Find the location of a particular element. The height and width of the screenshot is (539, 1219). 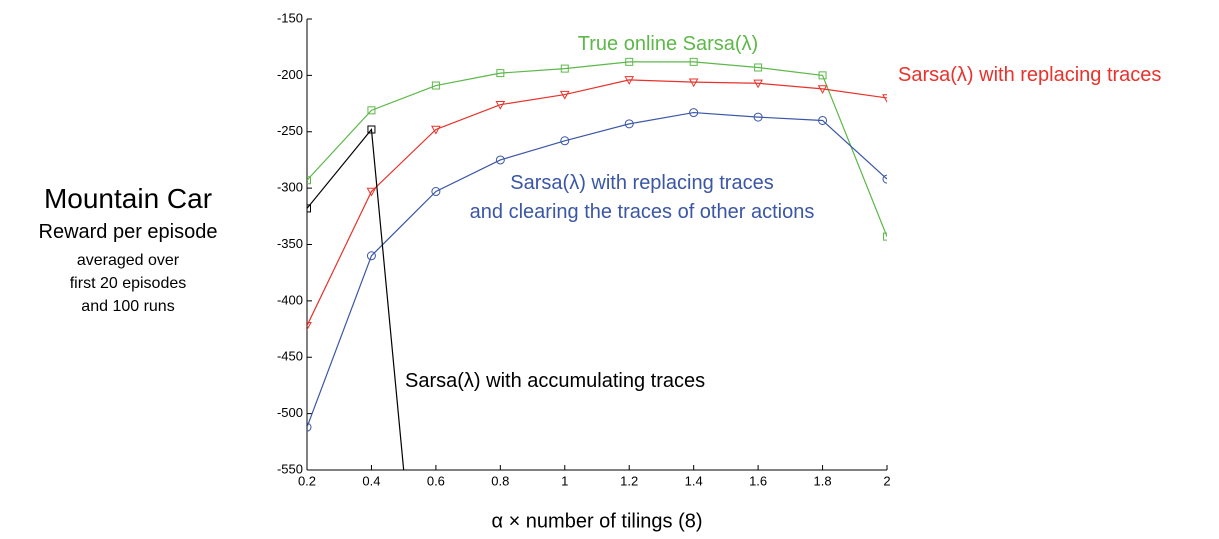

x-tick-label: 0.8 is located at coordinates (500, 480).